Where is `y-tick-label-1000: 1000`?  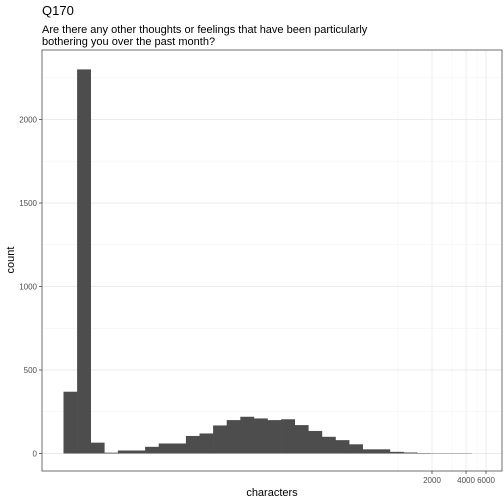 y-tick-label-1000: 1000 is located at coordinates (28, 287).